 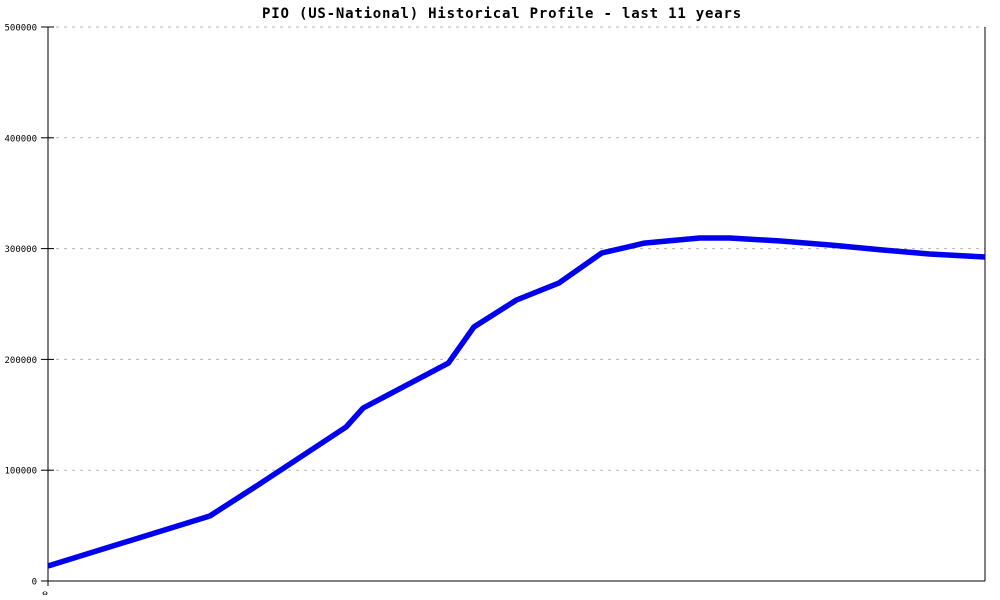 What do you see at coordinates (20, 139) in the screenshot?
I see `y-tick-label: 400000` at bounding box center [20, 139].